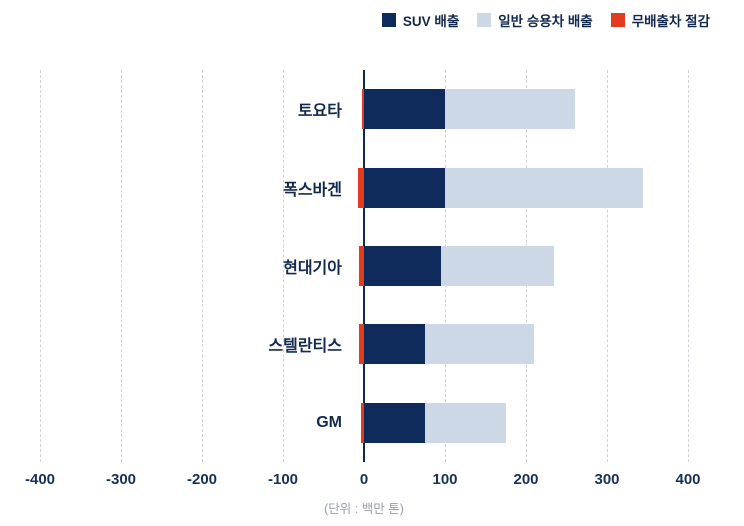 The image size is (744, 526). I want to click on category-label: 토요타, so click(319, 112).